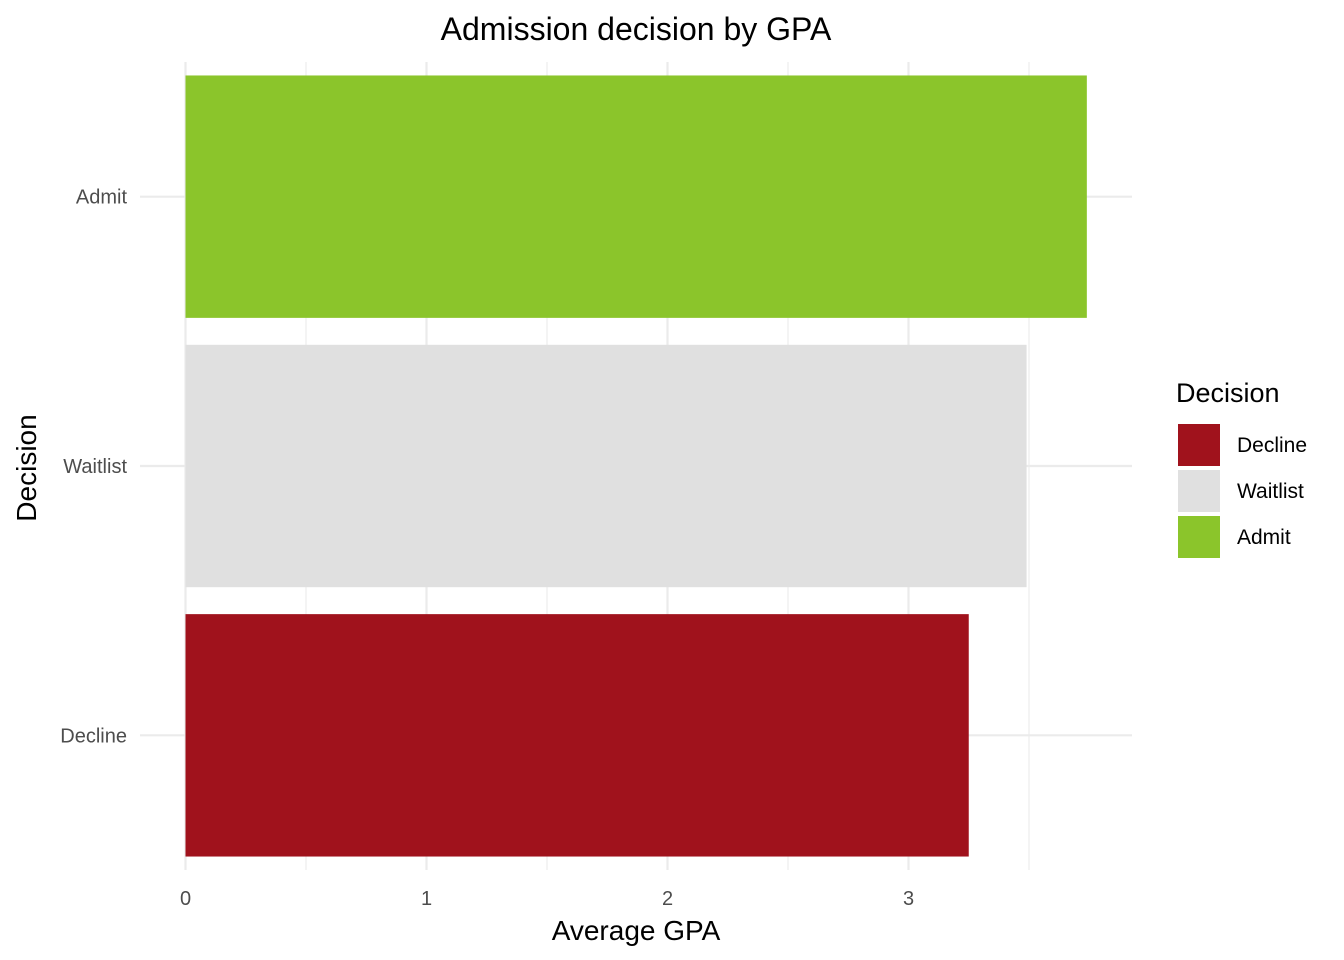 Image resolution: width=1344 pixels, height=960 pixels. Describe the element at coordinates (1270, 491) in the screenshot. I see `legend-label-waitlist: Waitlist` at that location.